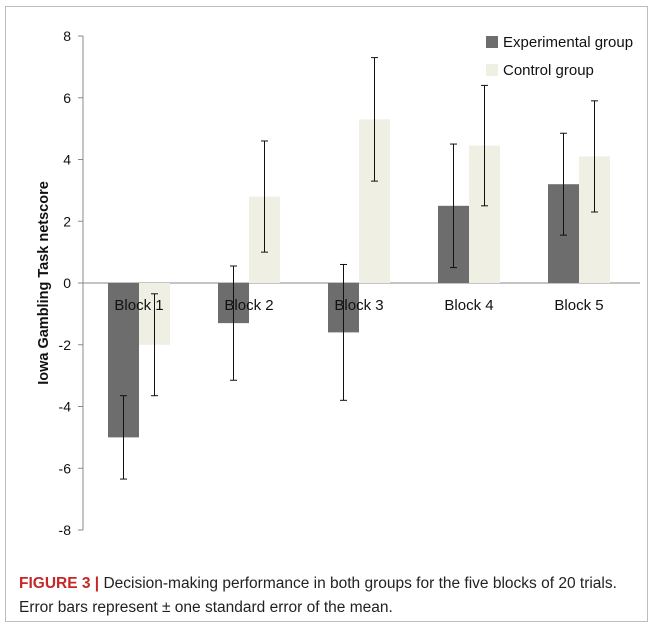  What do you see at coordinates (67, 36) in the screenshot?
I see `y-tick-label: 8` at bounding box center [67, 36].